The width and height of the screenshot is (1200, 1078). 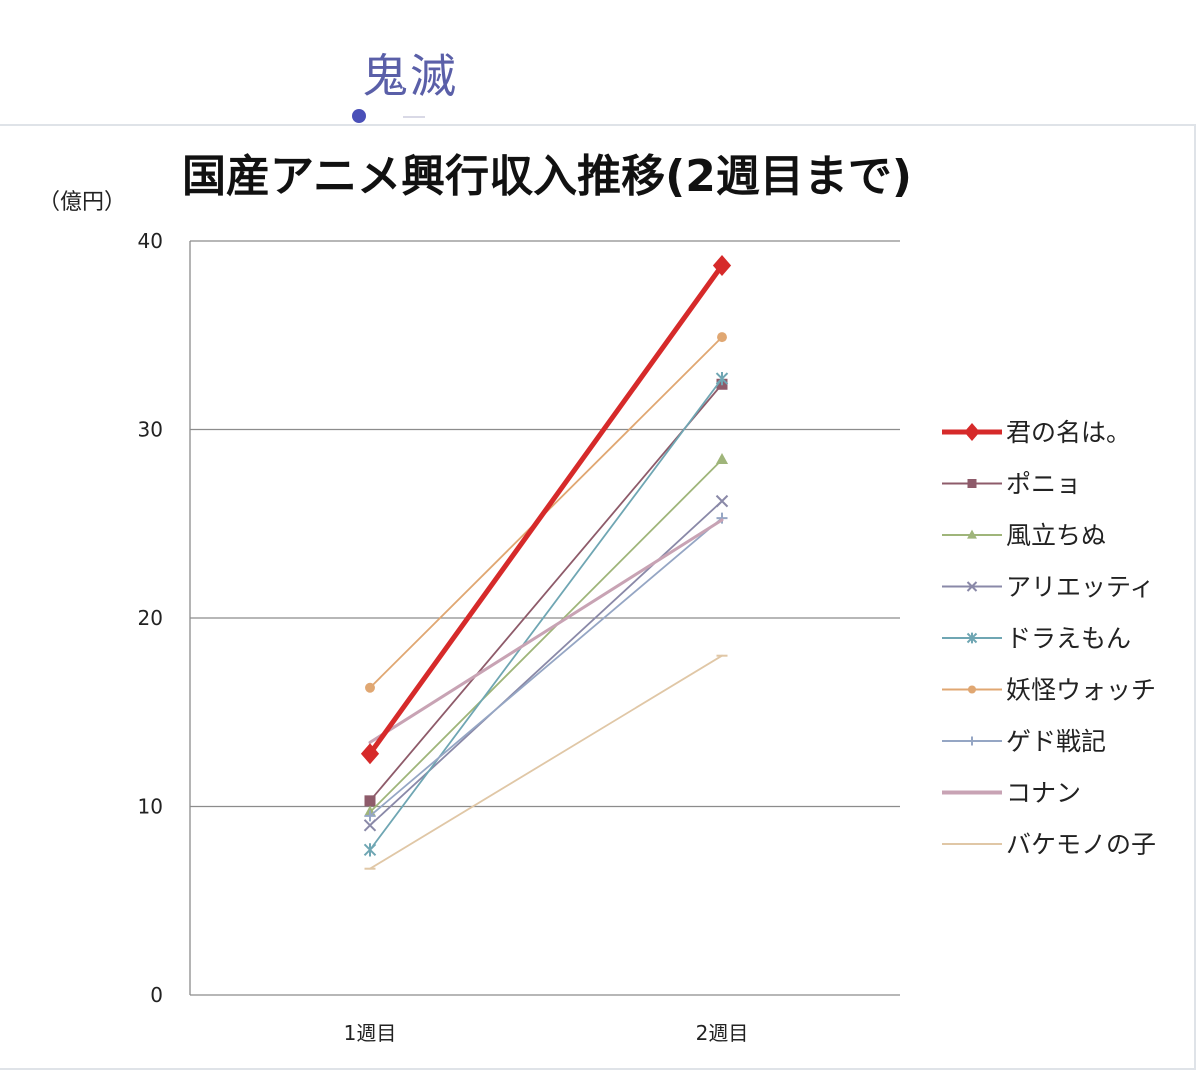 I want to click on legend-label-6: 妖怪ウォッチ, so click(x=1081, y=690).